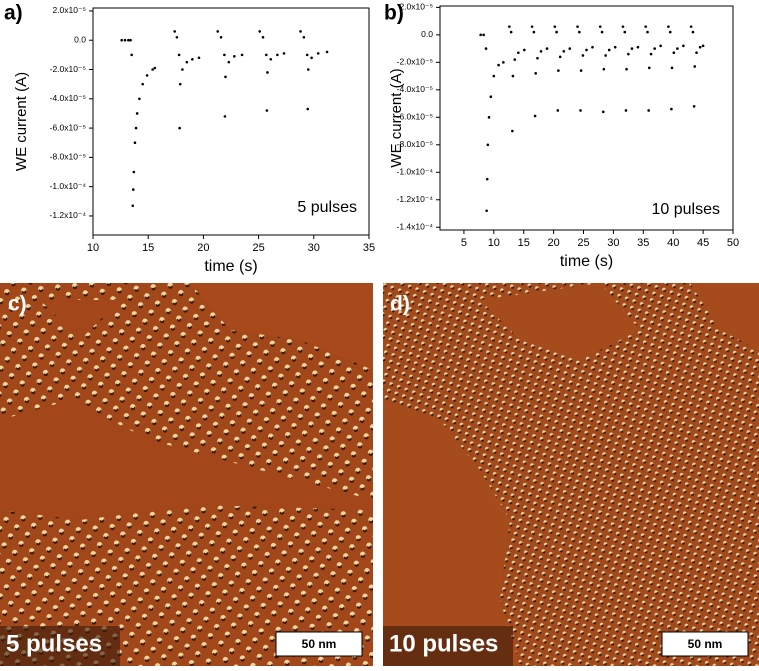  What do you see at coordinates (415, 89) in the screenshot?
I see `y-tick-label: -4.0x10⁻⁵` at bounding box center [415, 89].